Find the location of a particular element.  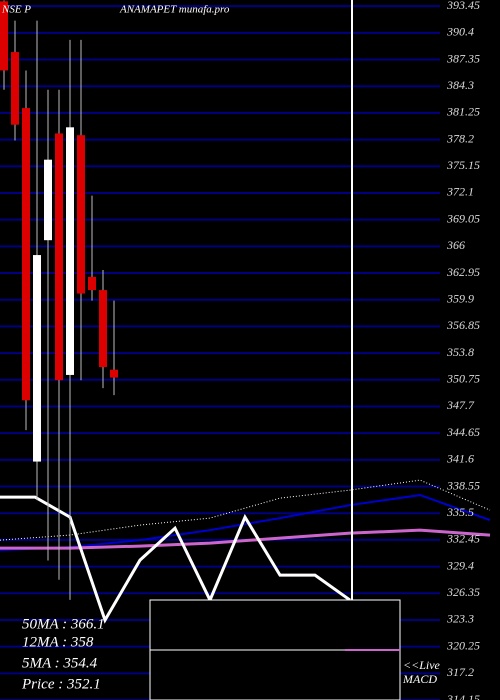

y-tick-label: 366 is located at coordinates (455, 245).